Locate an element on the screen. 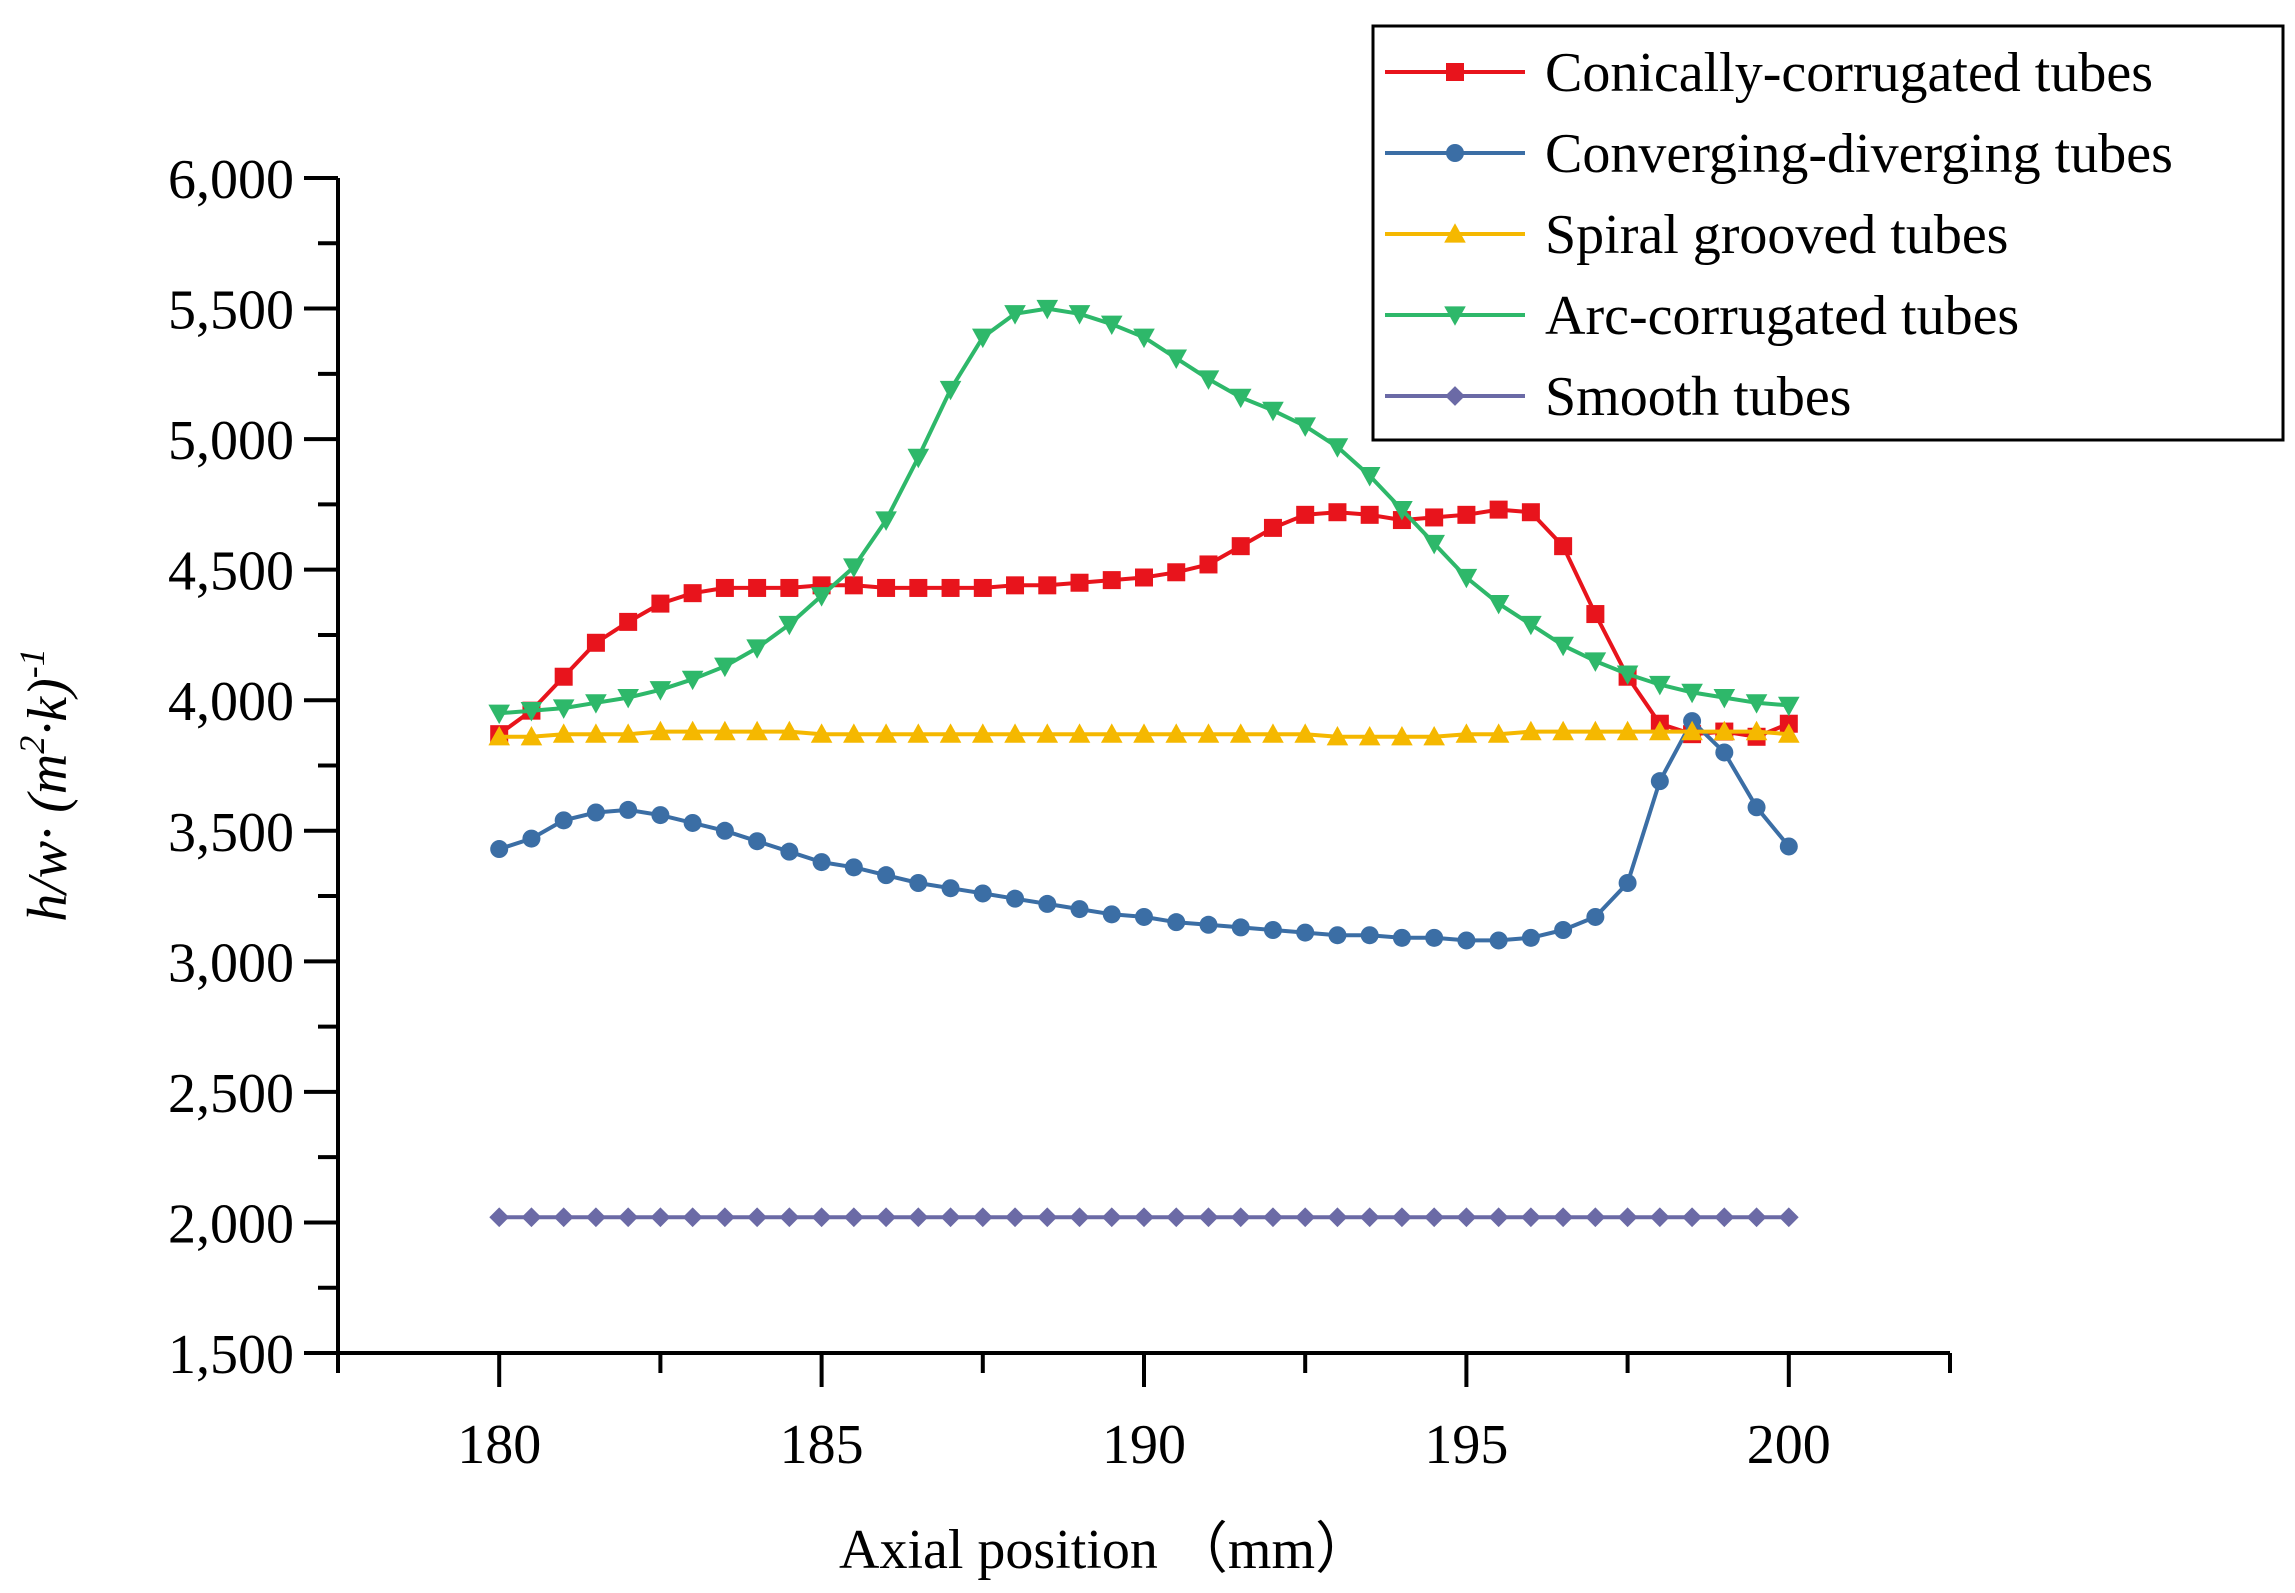 The image size is (2295, 1593). legend-converging-diverging-tubes-point is located at coordinates (1455, 153).